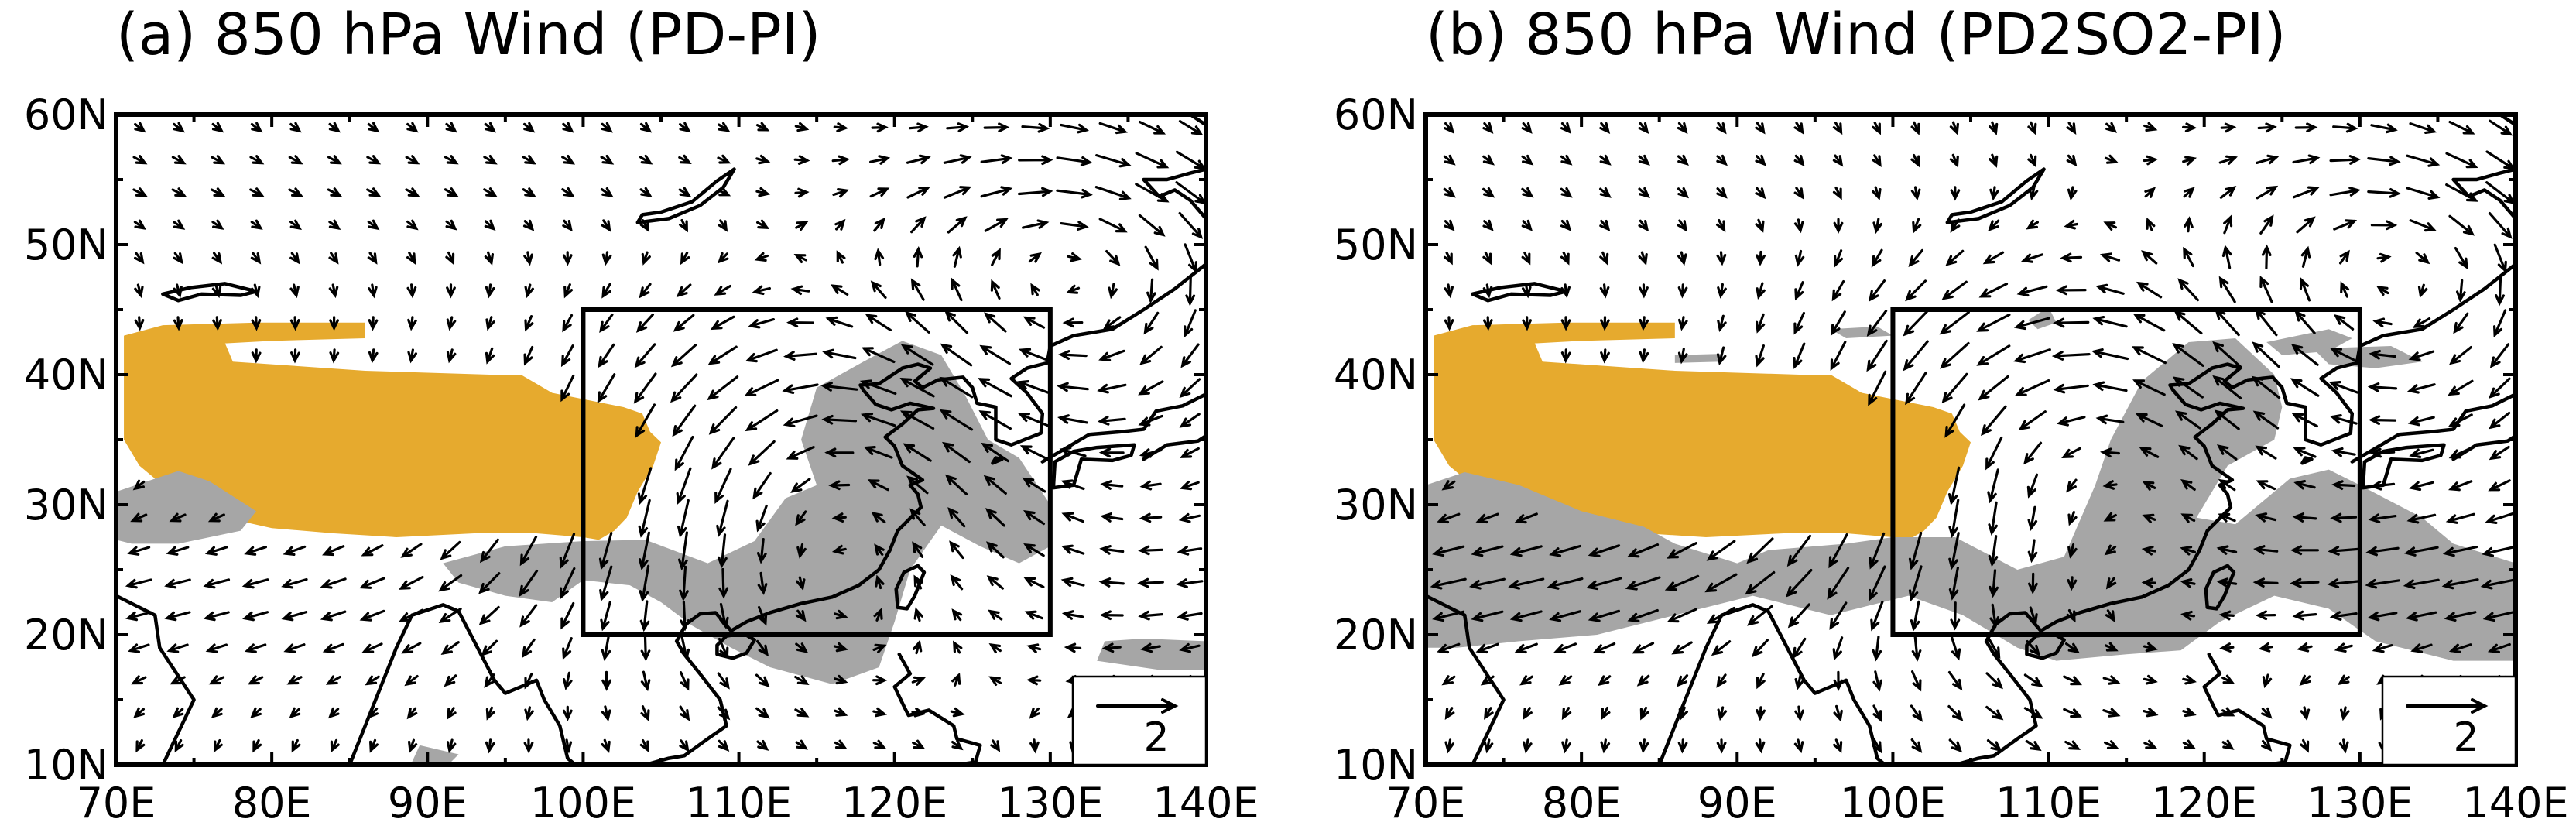 The height and width of the screenshot is (836, 2576). What do you see at coordinates (468, 35) in the screenshot?
I see `panel-a-title: (a) 850 hPa Wind (PD-PI)` at bounding box center [468, 35].